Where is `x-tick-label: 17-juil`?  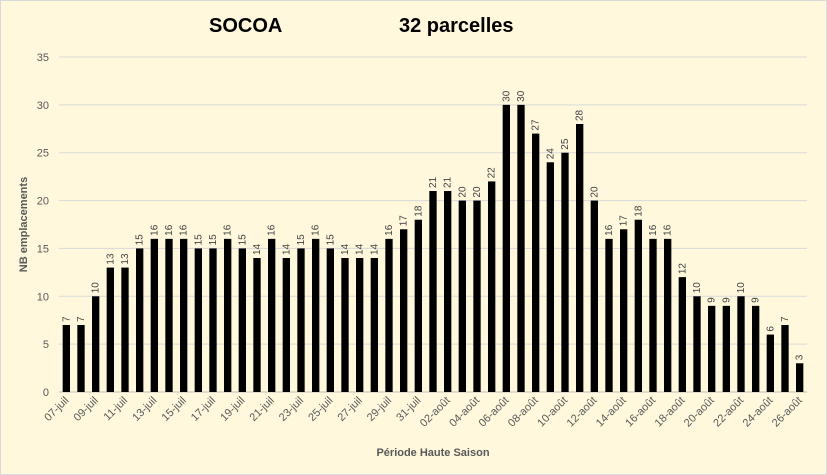
x-tick-label: 17-juil is located at coordinates (203, 409).